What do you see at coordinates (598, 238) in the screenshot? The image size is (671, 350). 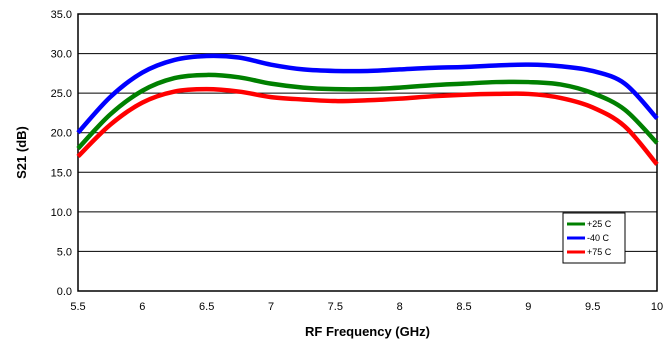 I see `legend-label: -40 C` at bounding box center [598, 238].